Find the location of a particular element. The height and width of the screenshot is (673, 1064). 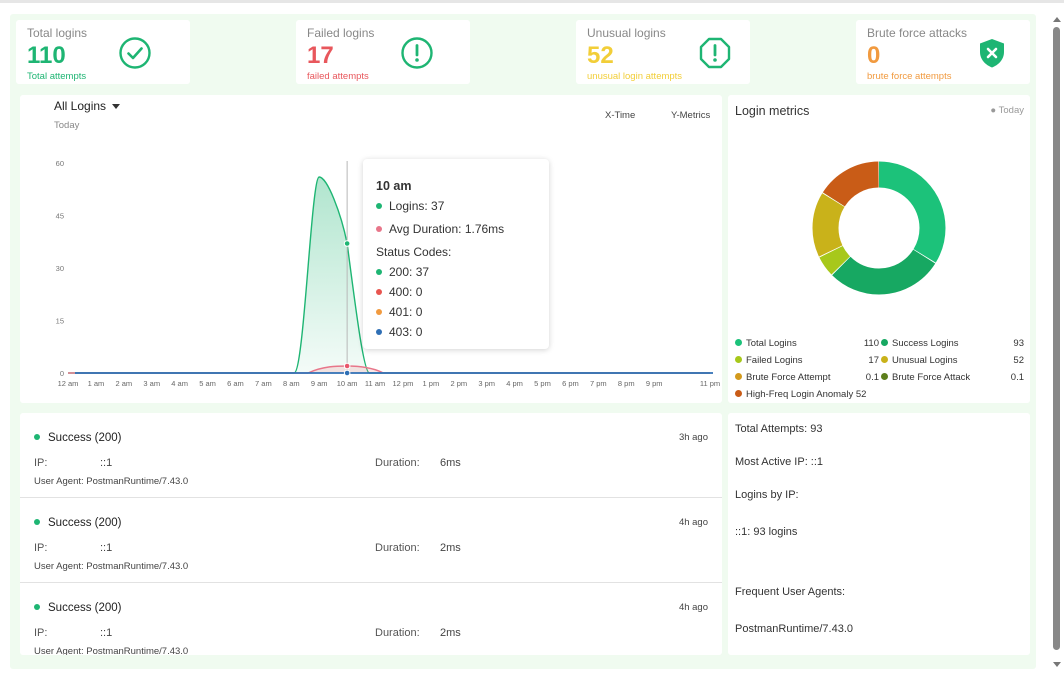

x-tick-label: 9 am is located at coordinates (319, 383).